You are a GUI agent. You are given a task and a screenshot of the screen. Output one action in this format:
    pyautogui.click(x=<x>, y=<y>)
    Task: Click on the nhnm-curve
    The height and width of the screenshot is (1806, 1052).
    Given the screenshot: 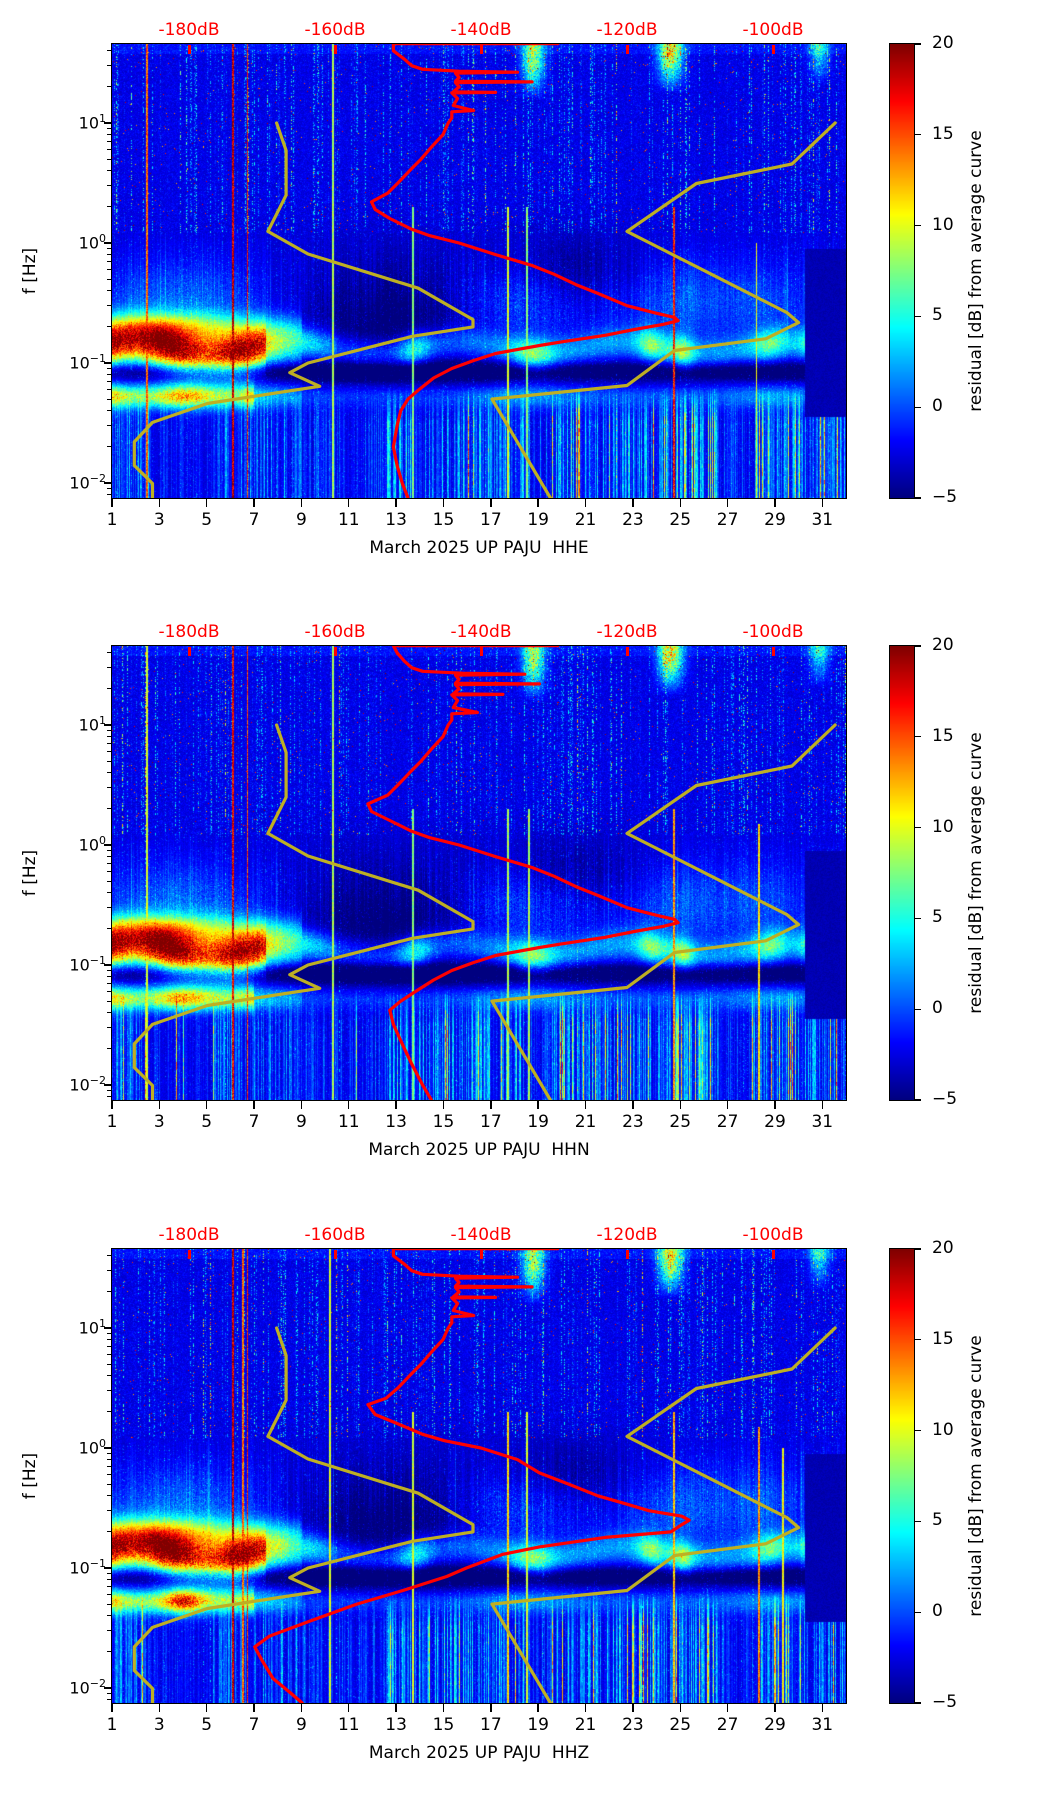 What is the action you would take?
    pyautogui.click(x=663, y=1514)
    